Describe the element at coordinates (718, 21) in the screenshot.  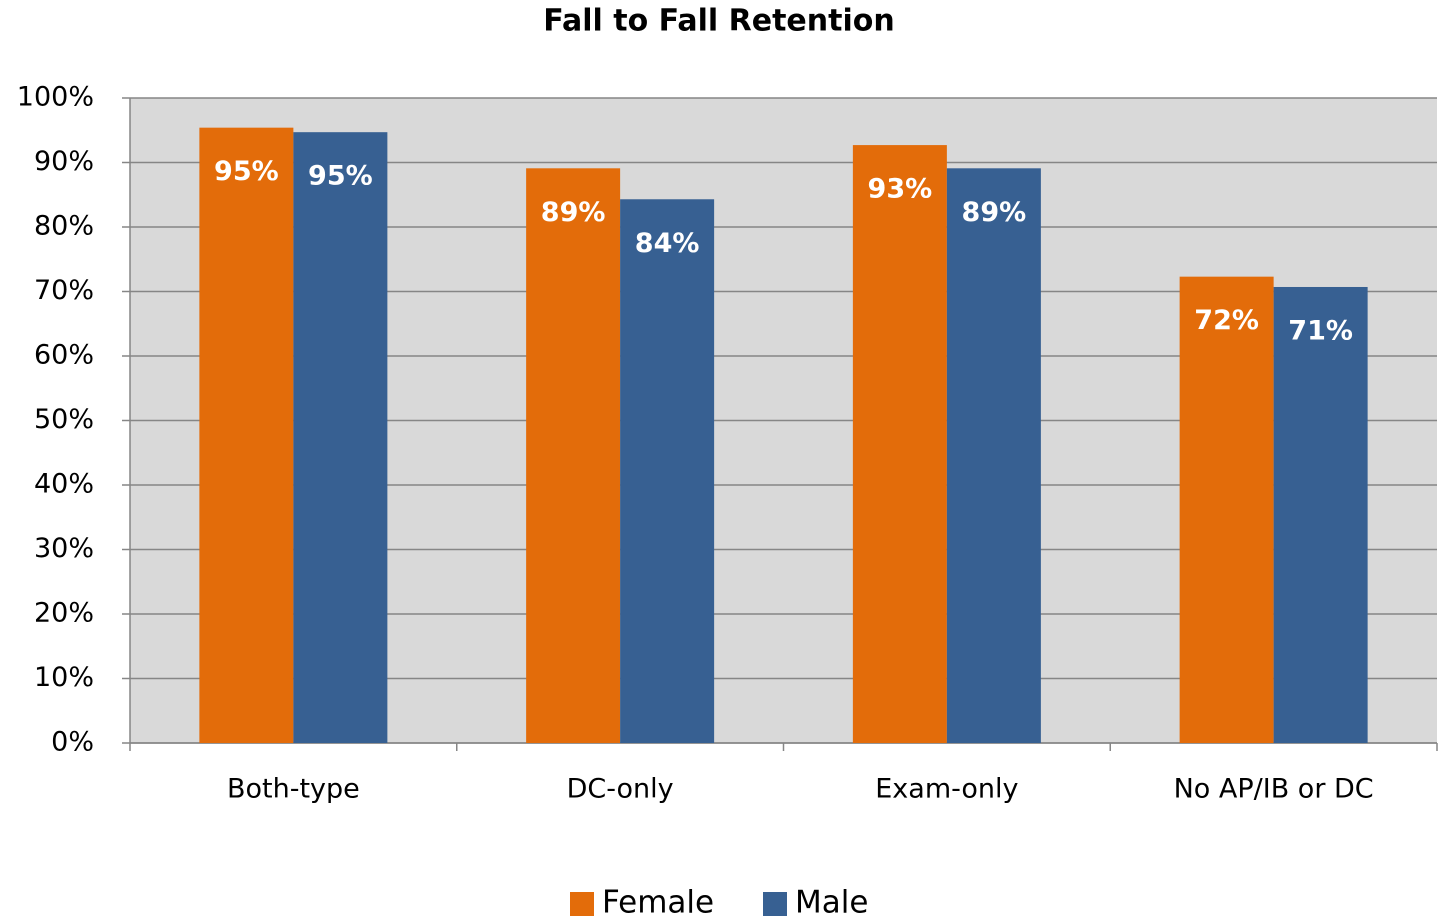
I see `chart-title: Fall to Fall Retention` at that location.